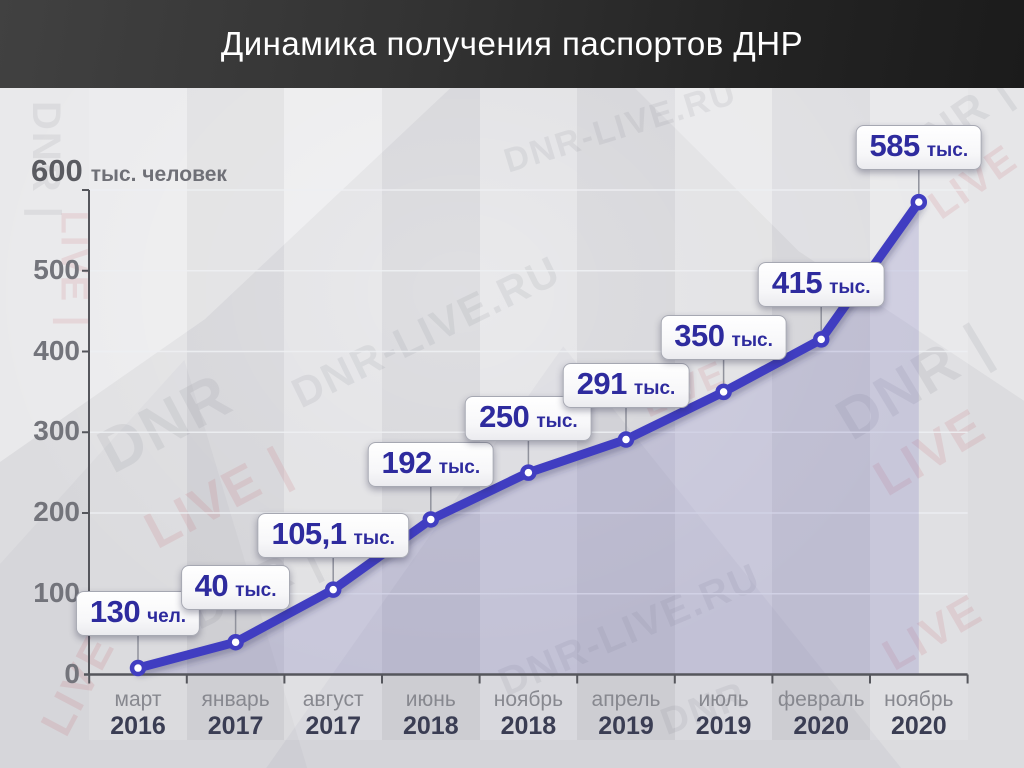 This screenshot has height=768, width=1024. What do you see at coordinates (821, 699) in the screenshot?
I see `month-label: февраль` at bounding box center [821, 699].